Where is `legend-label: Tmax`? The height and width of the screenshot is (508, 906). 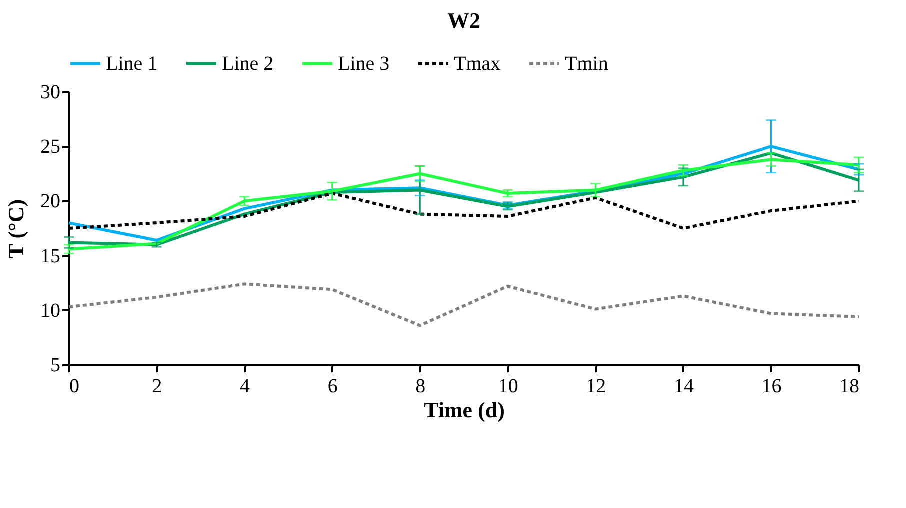
legend-label: Tmax is located at coordinates (477, 63).